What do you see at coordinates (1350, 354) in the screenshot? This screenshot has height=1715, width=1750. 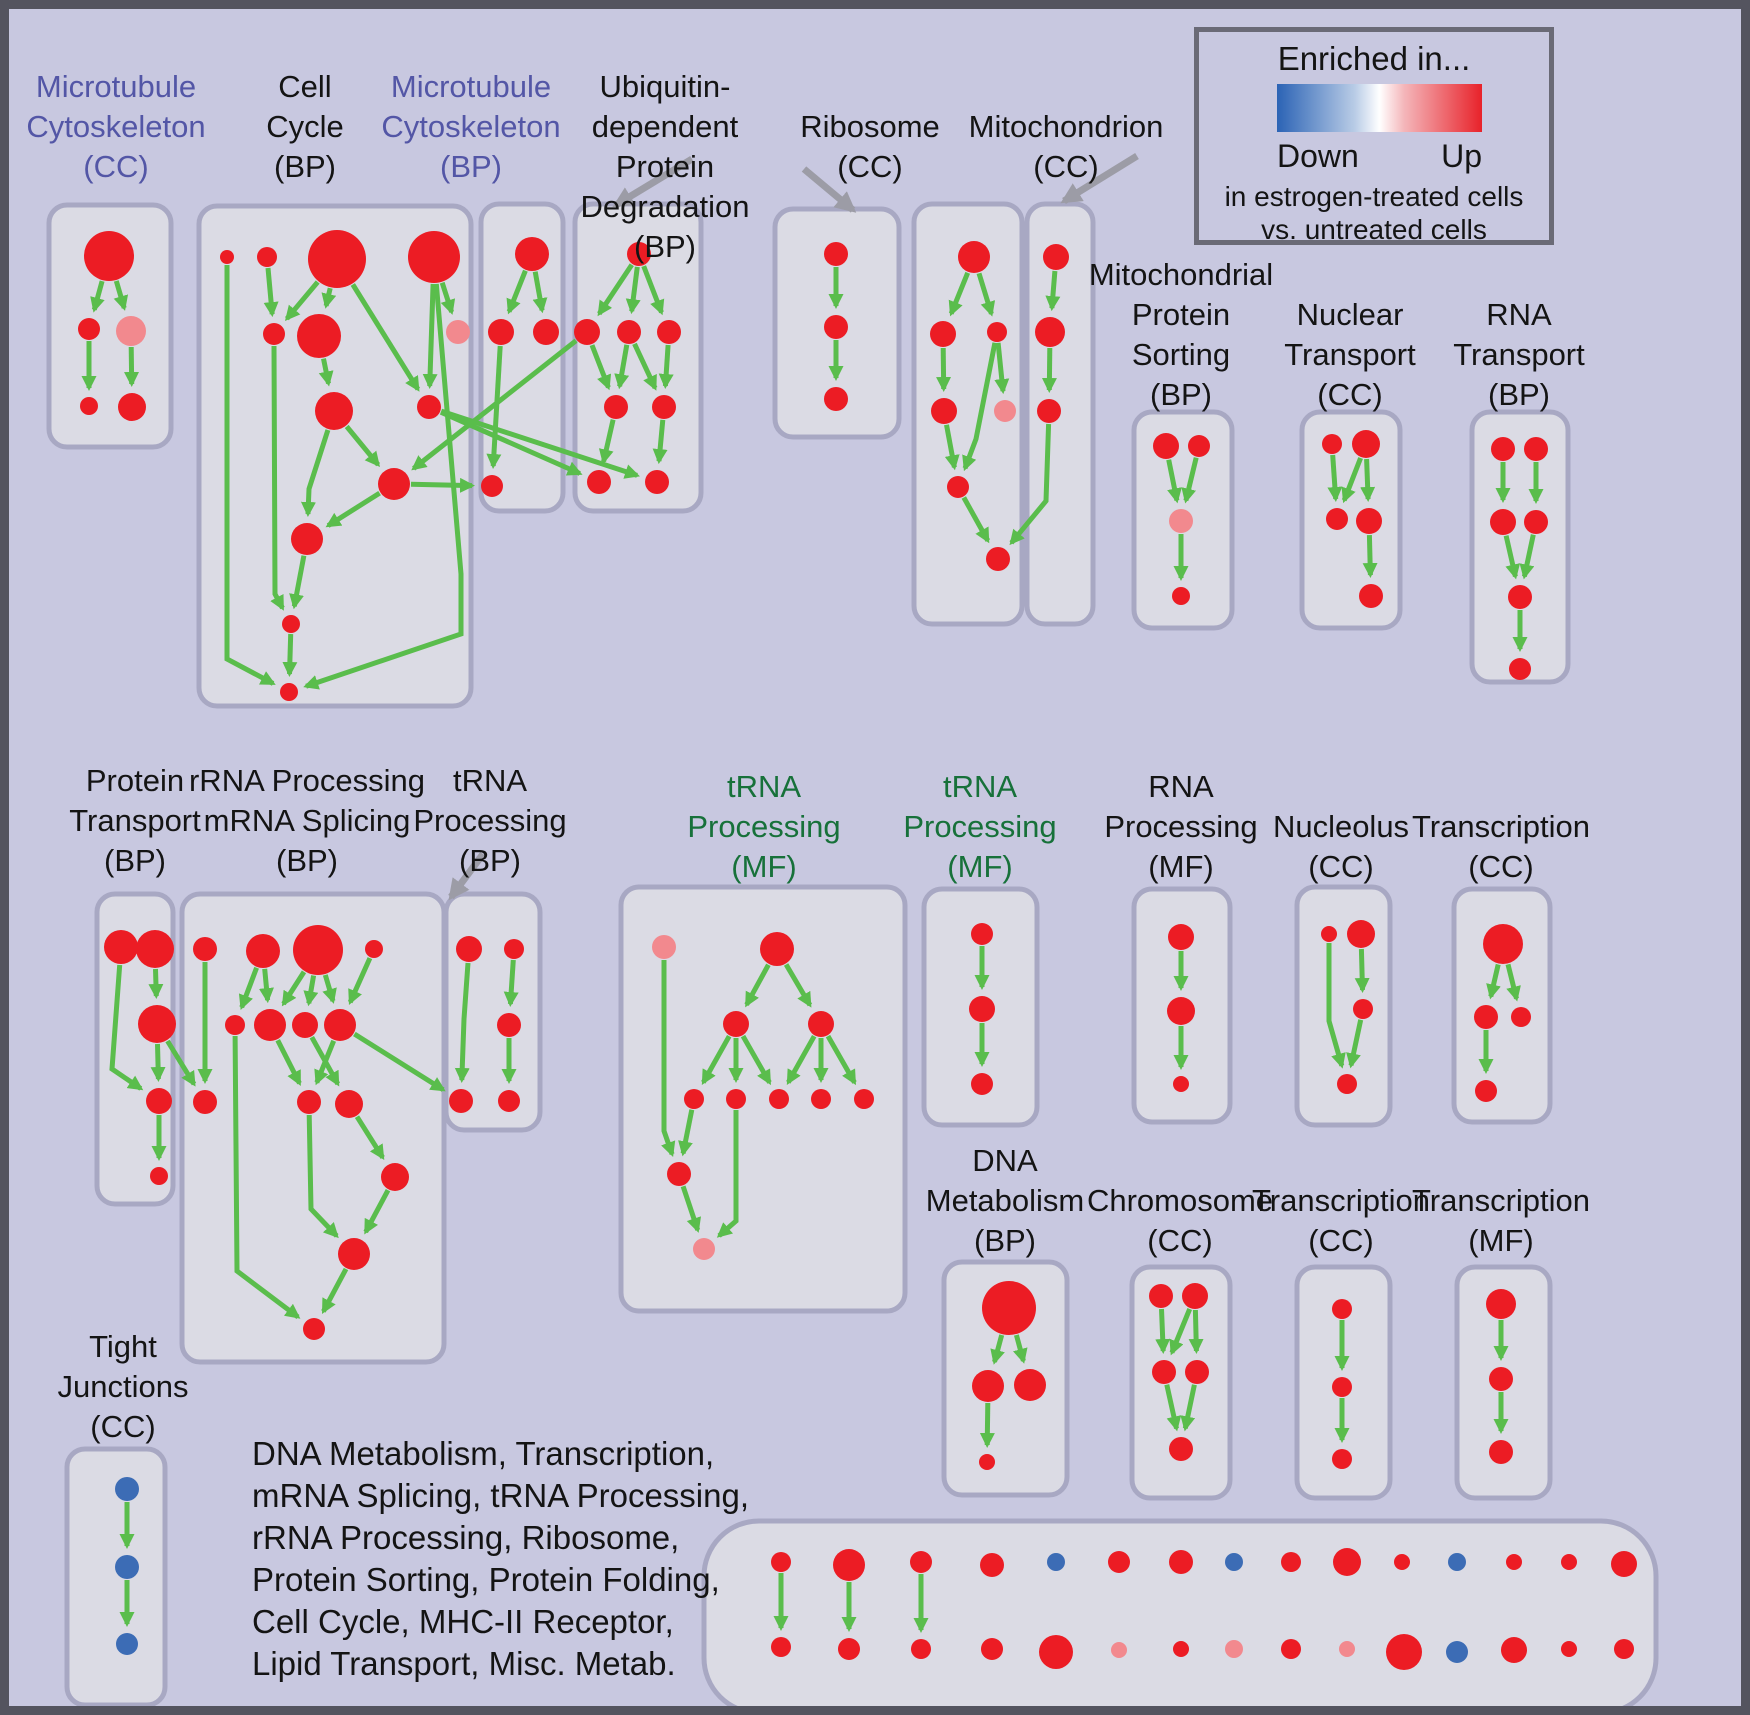 I see `cluster-label-7: Nuclear Transport (CC)` at bounding box center [1350, 354].